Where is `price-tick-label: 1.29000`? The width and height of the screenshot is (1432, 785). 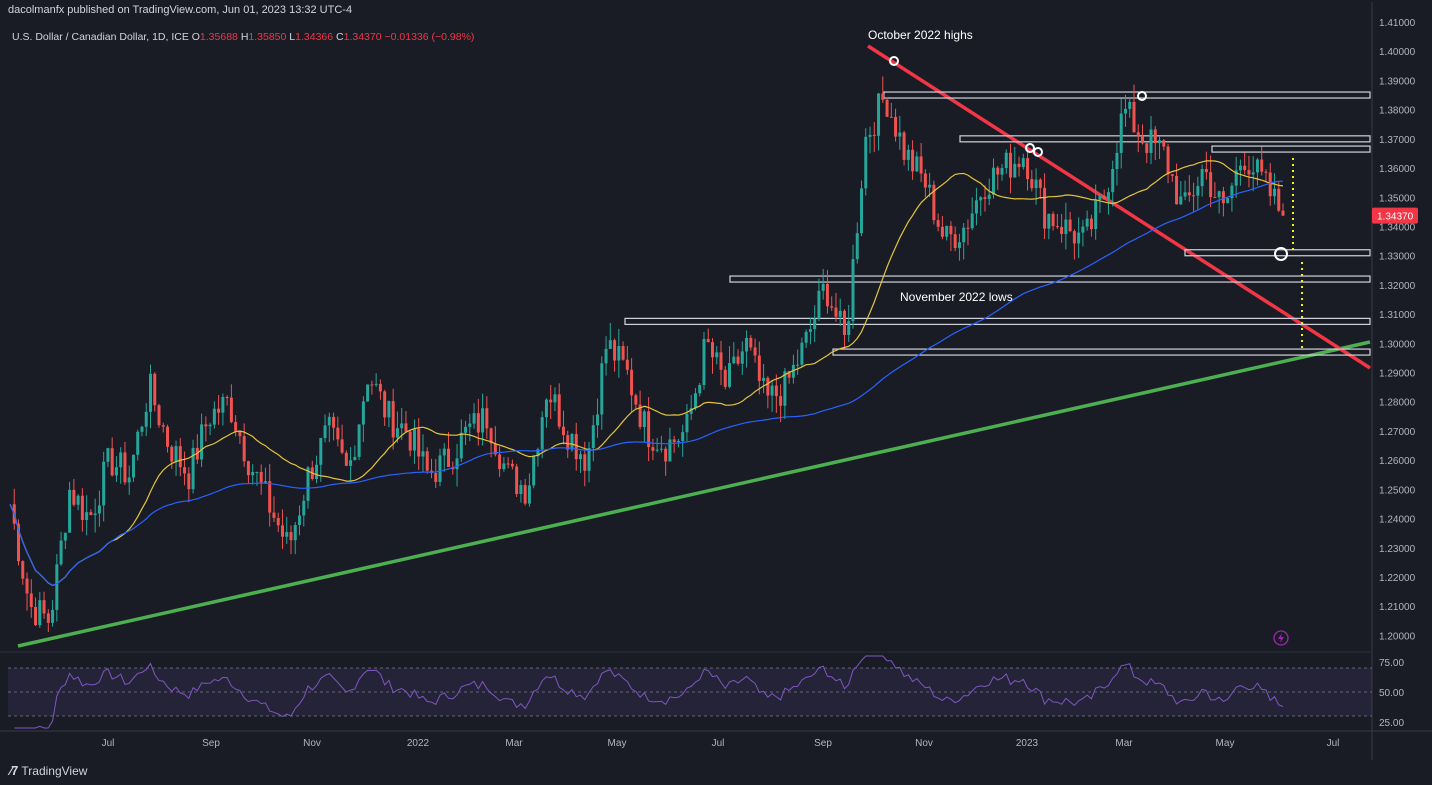
price-tick-label: 1.29000 is located at coordinates (1397, 374).